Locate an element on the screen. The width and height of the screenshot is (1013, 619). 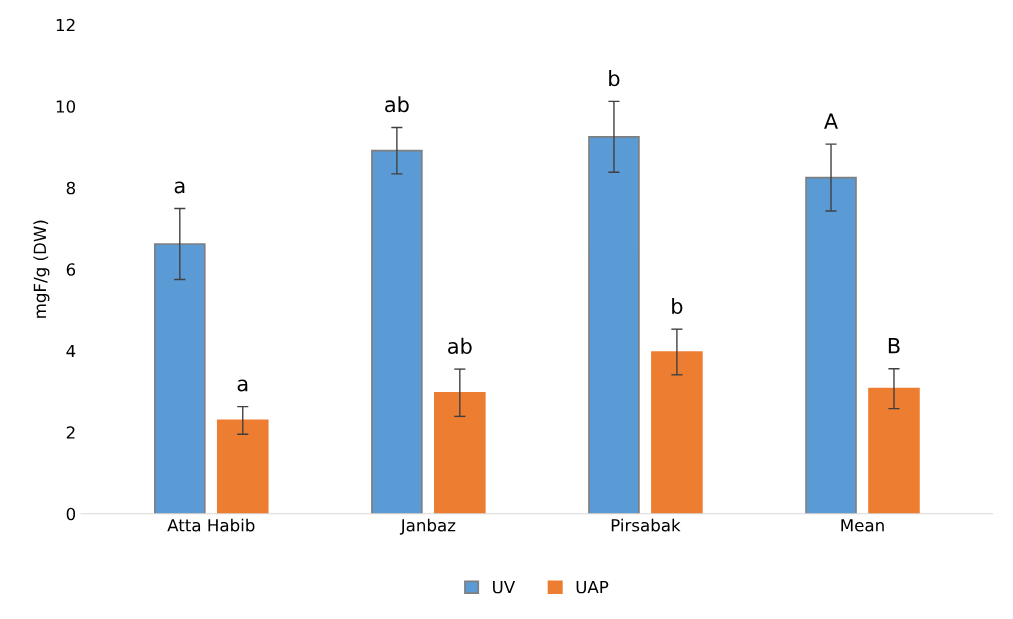
y-tick-label: 12 is located at coordinates (65, 25).